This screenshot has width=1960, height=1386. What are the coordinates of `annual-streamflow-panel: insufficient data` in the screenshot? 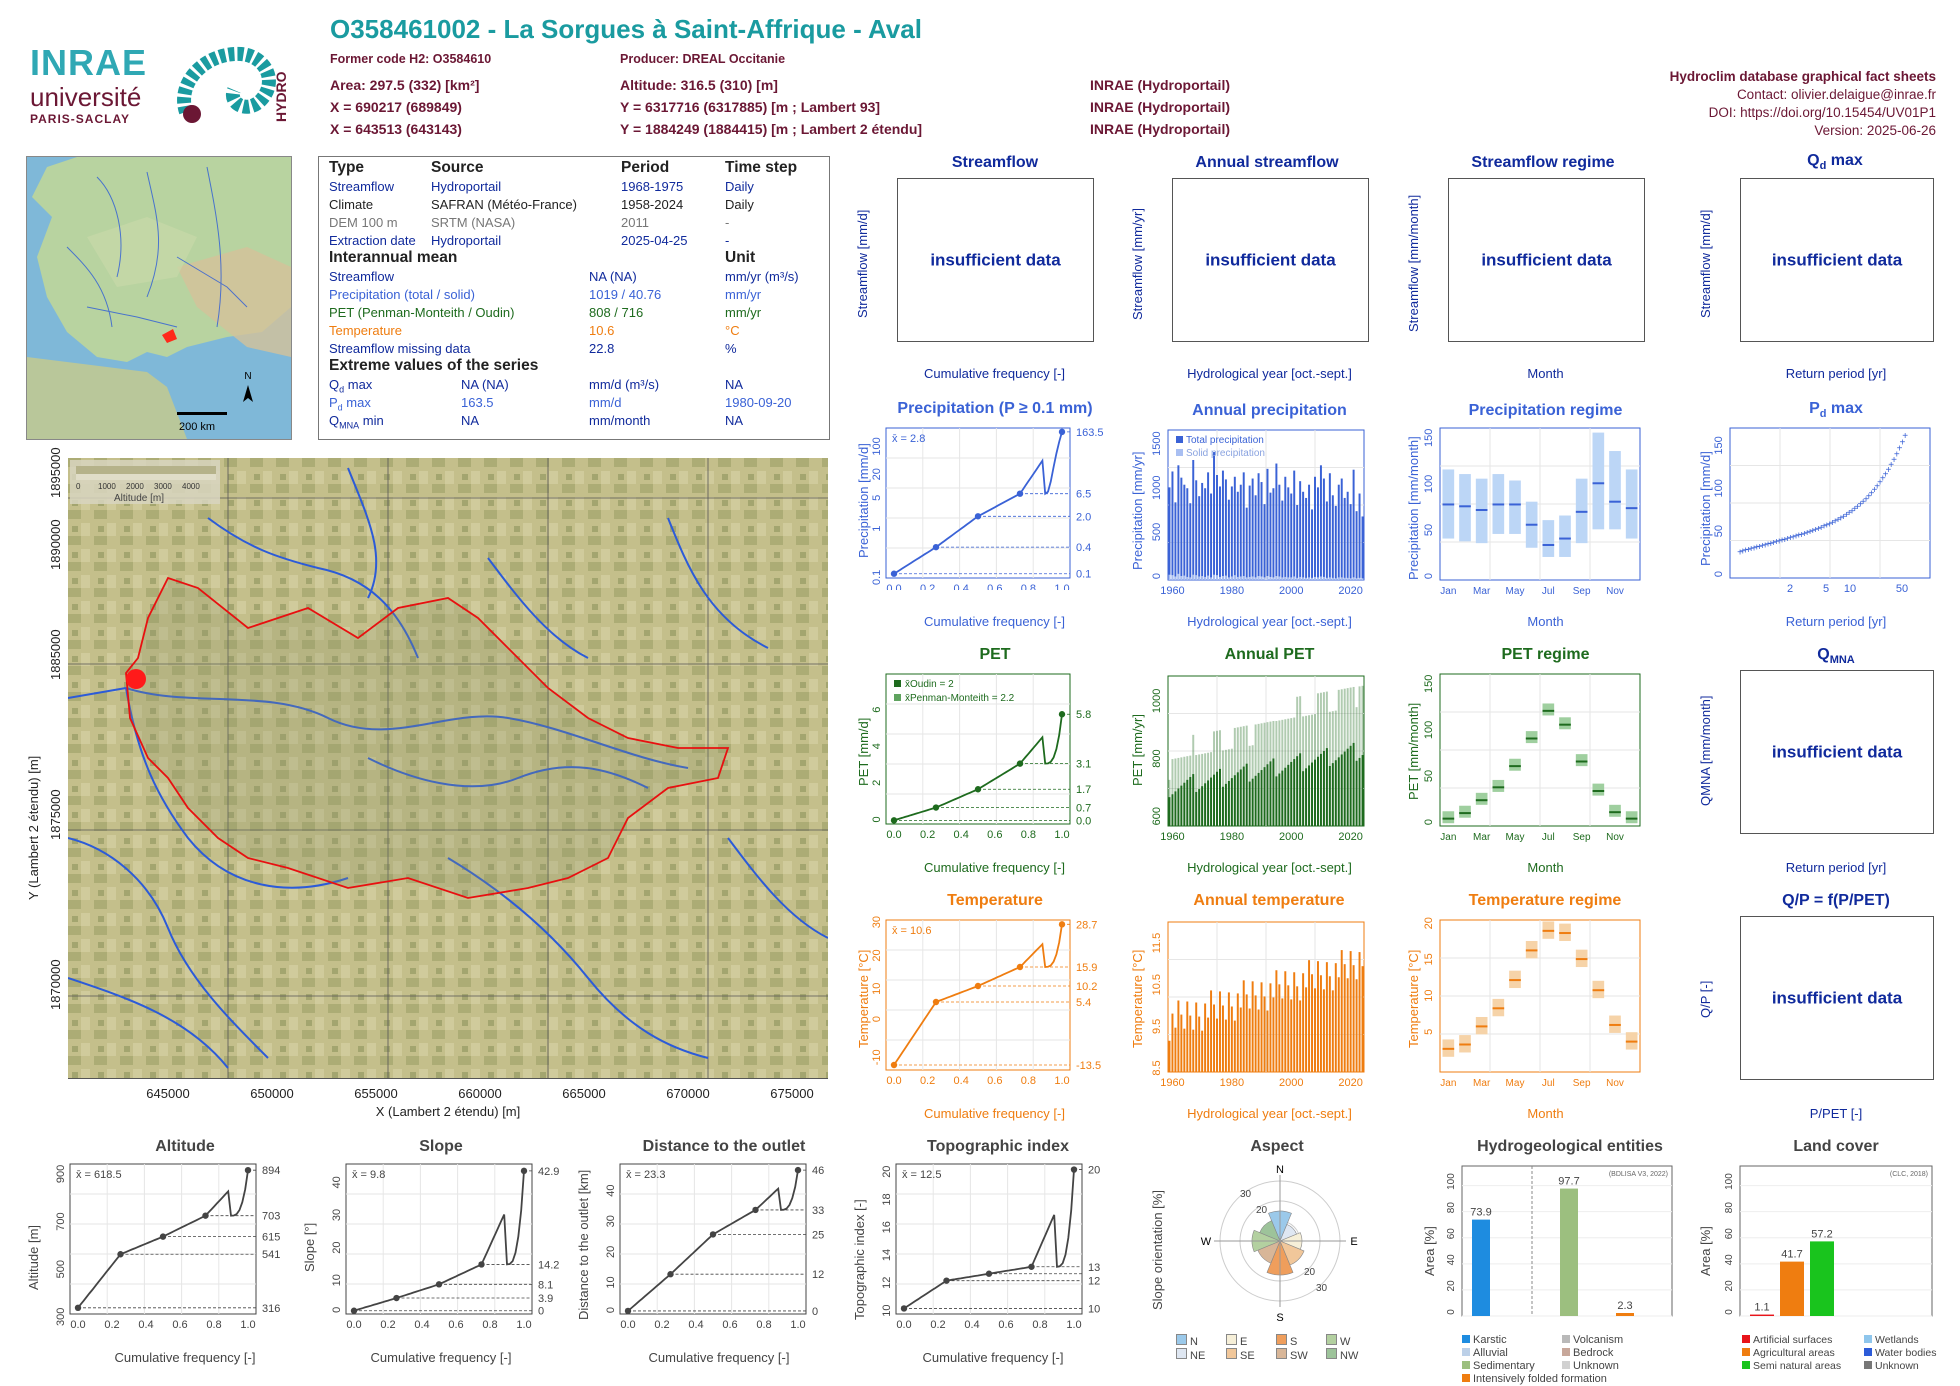 It's located at (1270, 260).